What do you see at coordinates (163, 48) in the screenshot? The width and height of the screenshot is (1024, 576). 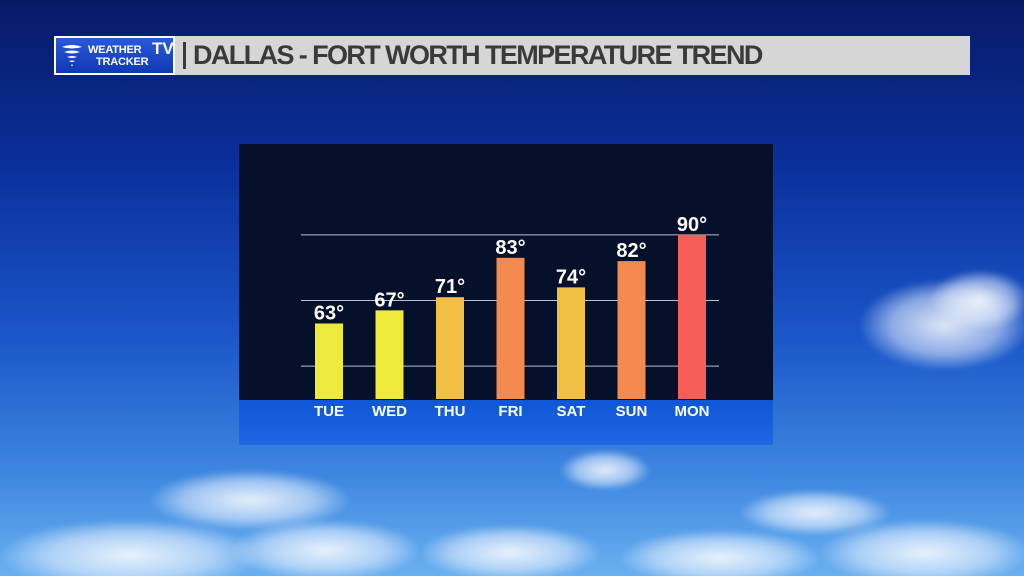 I see `logo-text-tv: TV` at bounding box center [163, 48].